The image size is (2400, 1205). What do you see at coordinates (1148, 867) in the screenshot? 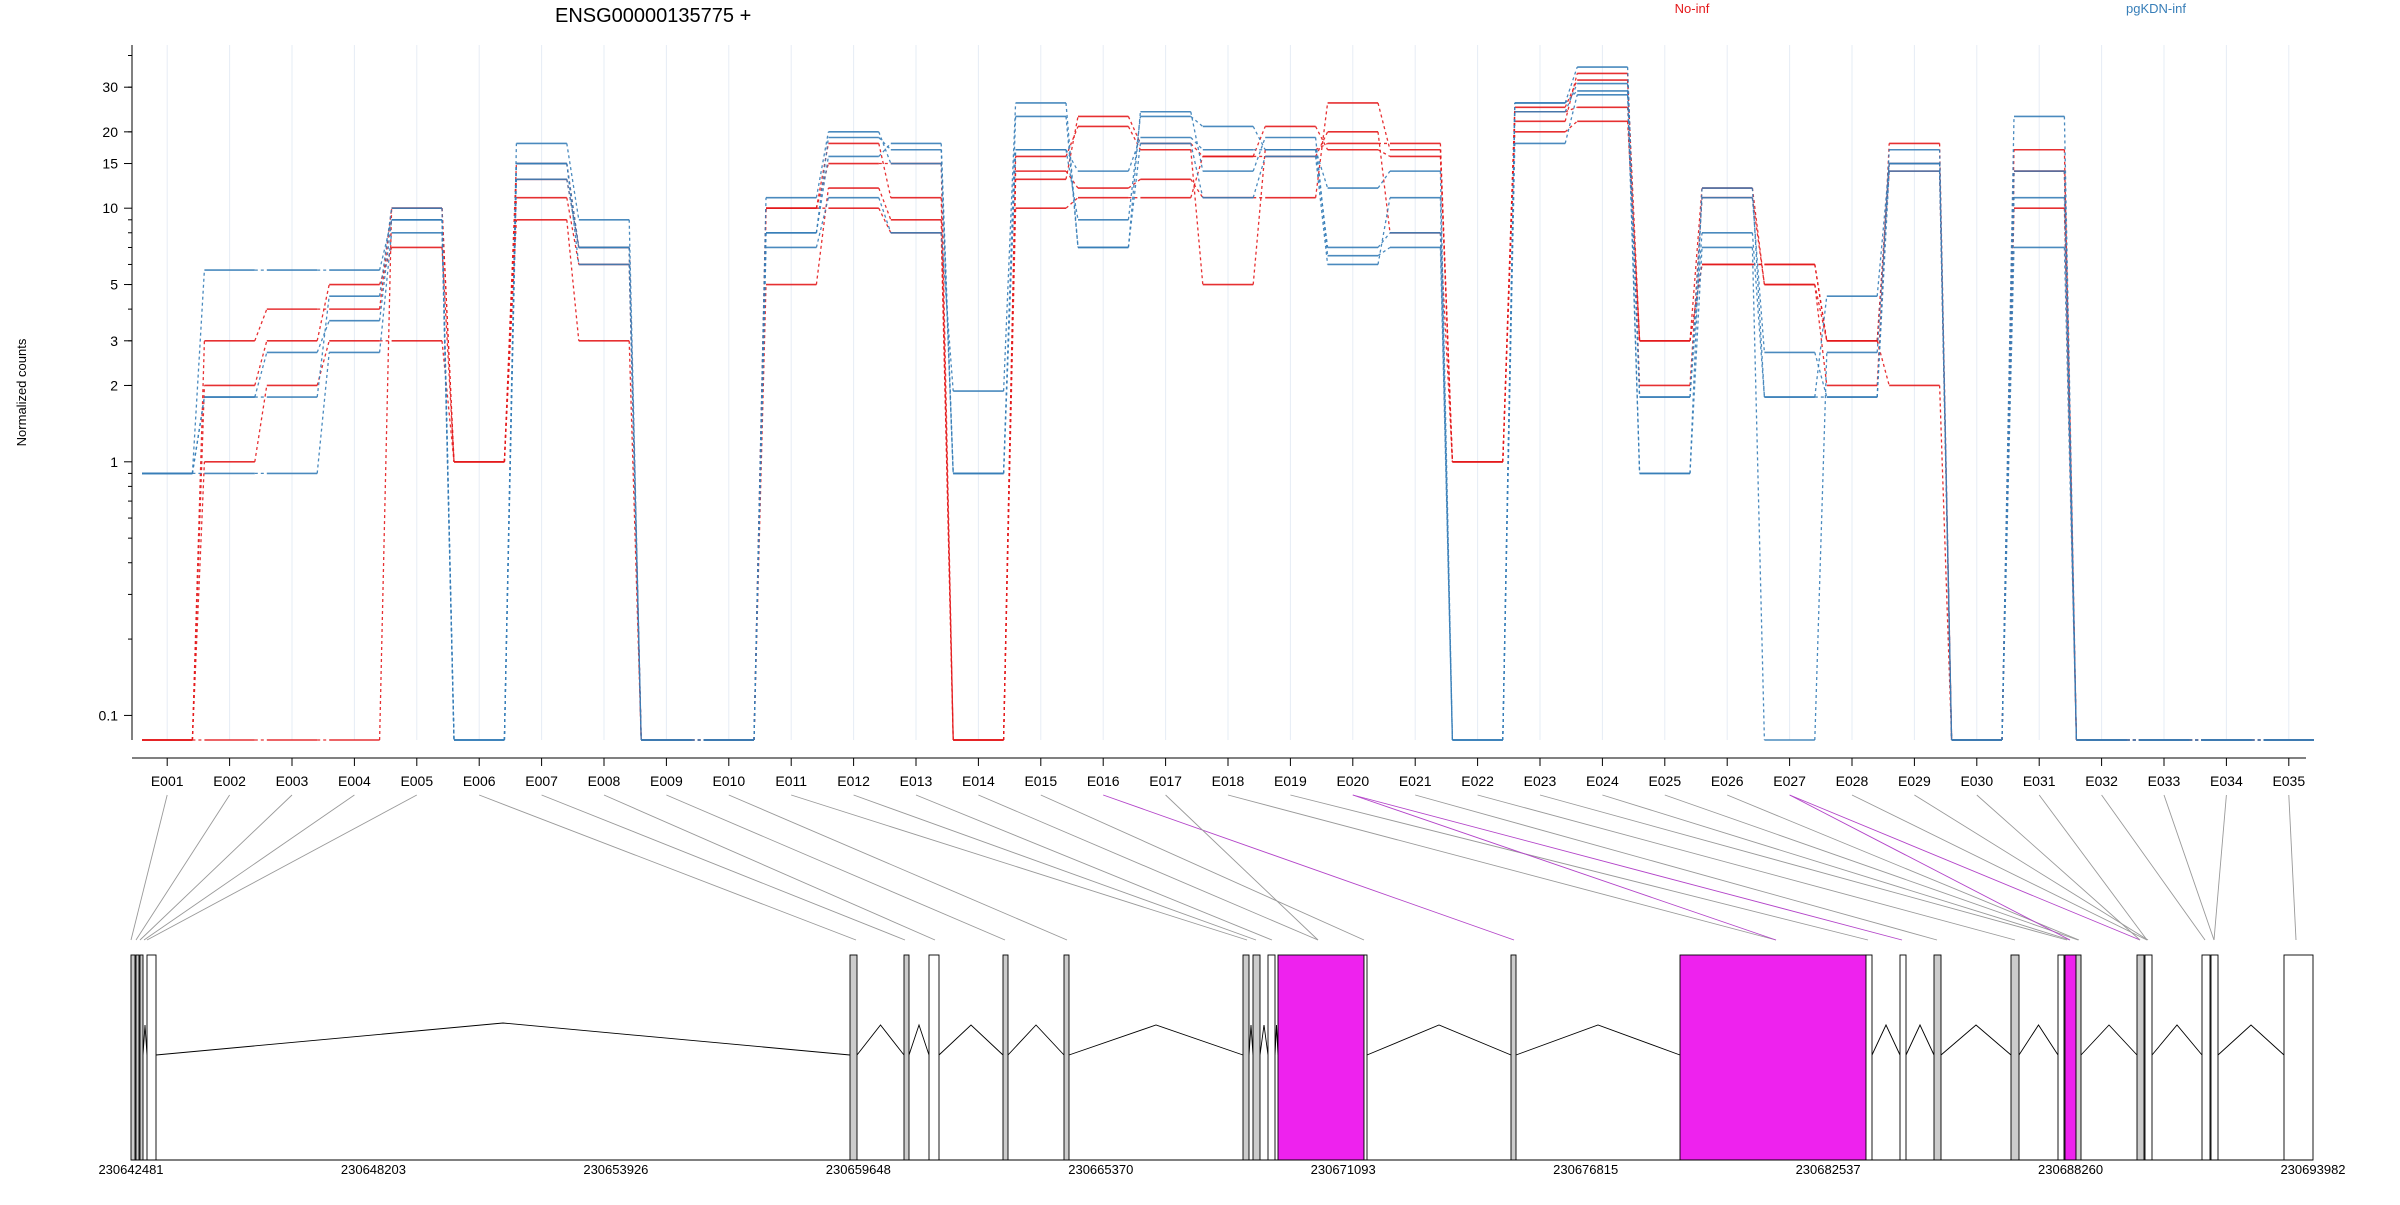
I see `bin-connector-E014` at bounding box center [1148, 867].